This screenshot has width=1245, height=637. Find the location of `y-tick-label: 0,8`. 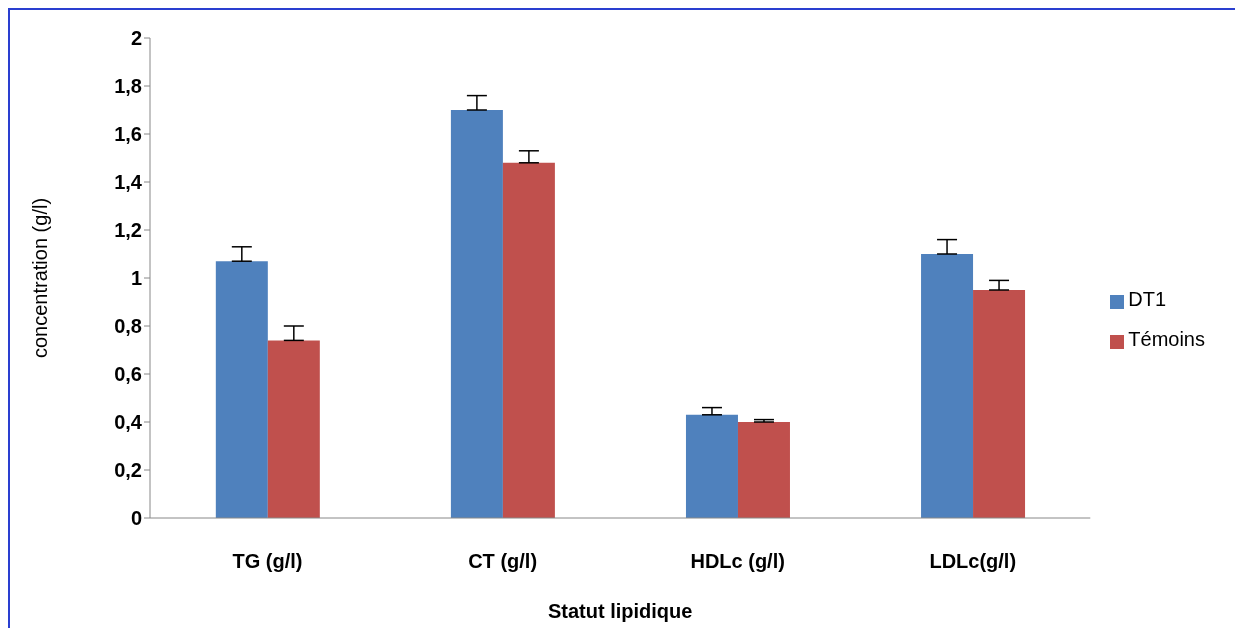

y-tick-label: 0,8 is located at coordinates (128, 326).